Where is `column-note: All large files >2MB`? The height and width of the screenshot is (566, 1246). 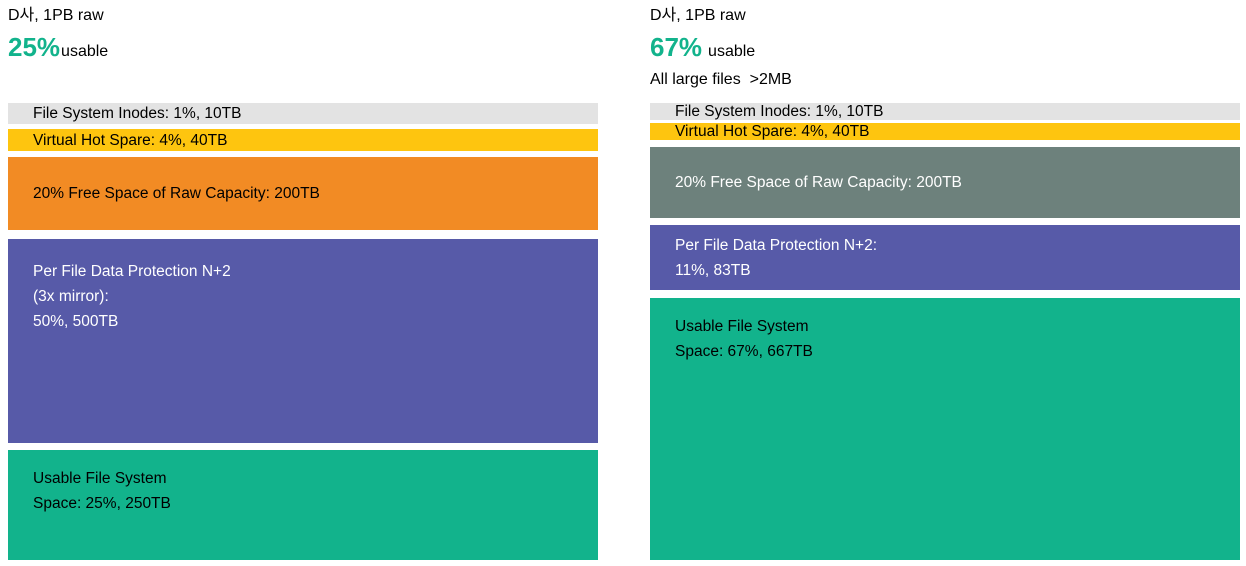
column-note: All large files >2MB is located at coordinates (721, 79).